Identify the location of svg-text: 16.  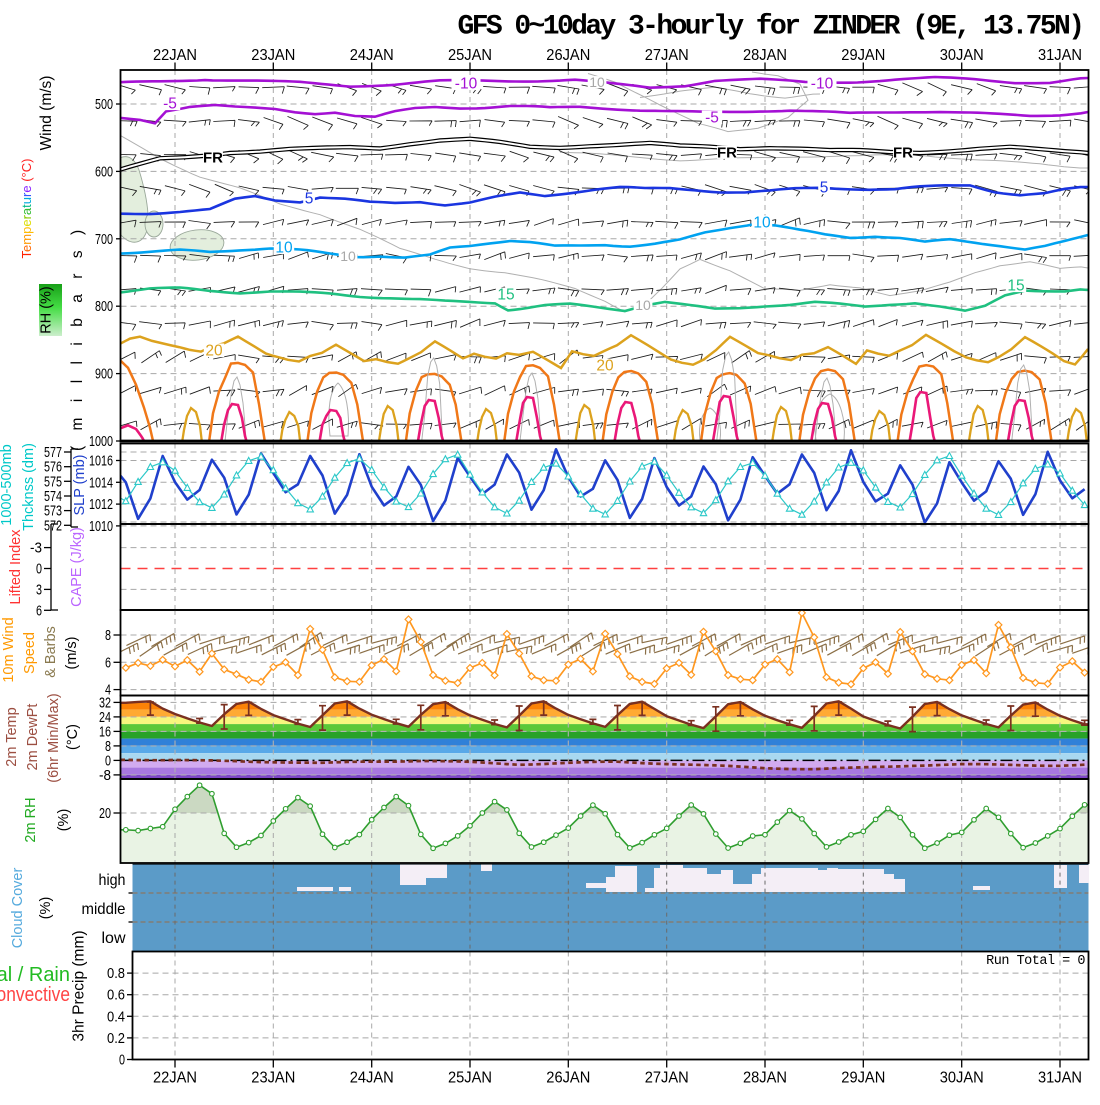
(105, 732).